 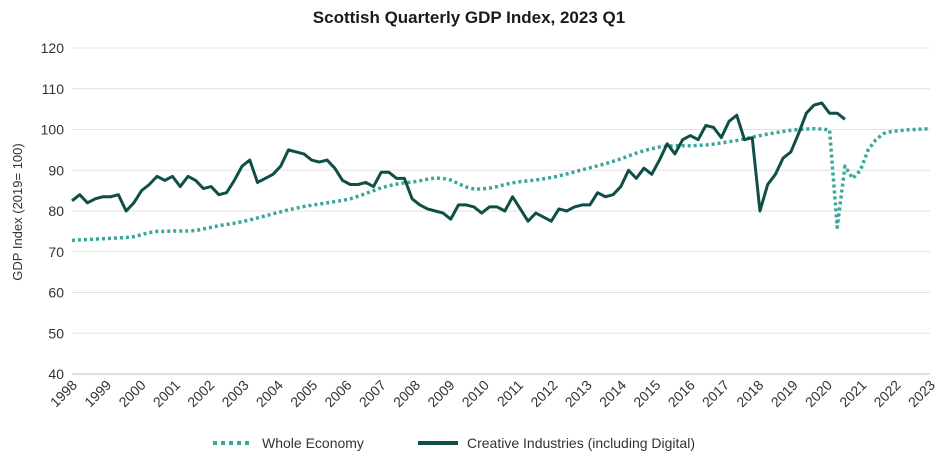 I want to click on legend-label-whole-economy: Whole Economy, so click(x=313, y=443).